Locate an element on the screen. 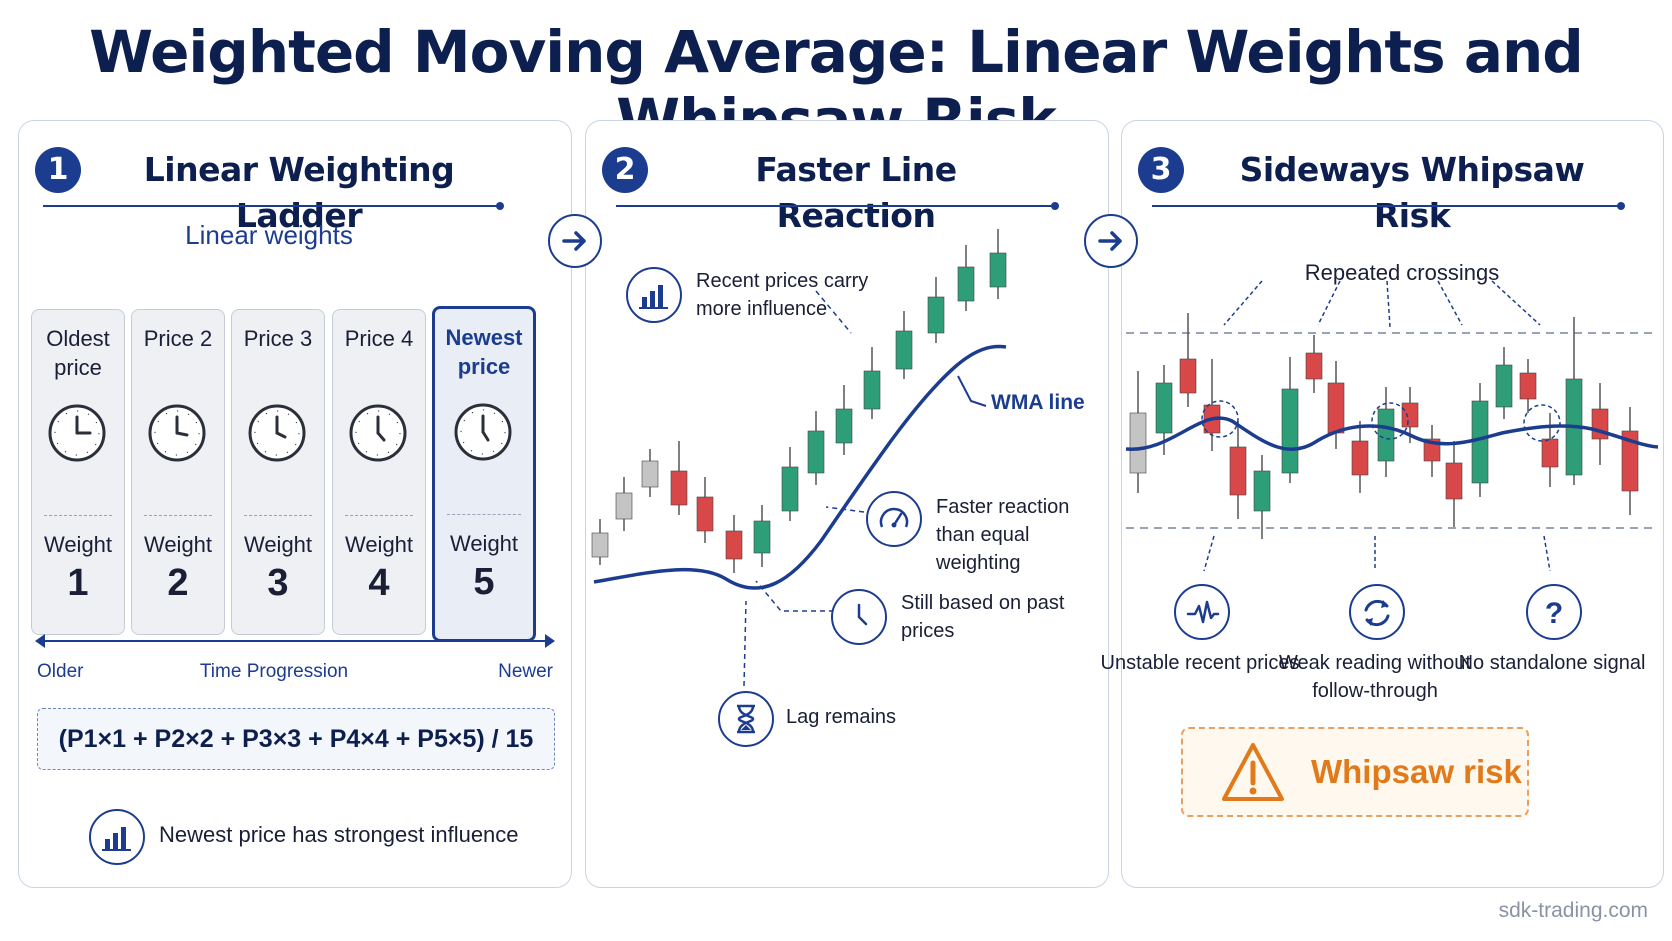 This screenshot has height=941, width=1672. hourglass-icon is located at coordinates (746, 719).